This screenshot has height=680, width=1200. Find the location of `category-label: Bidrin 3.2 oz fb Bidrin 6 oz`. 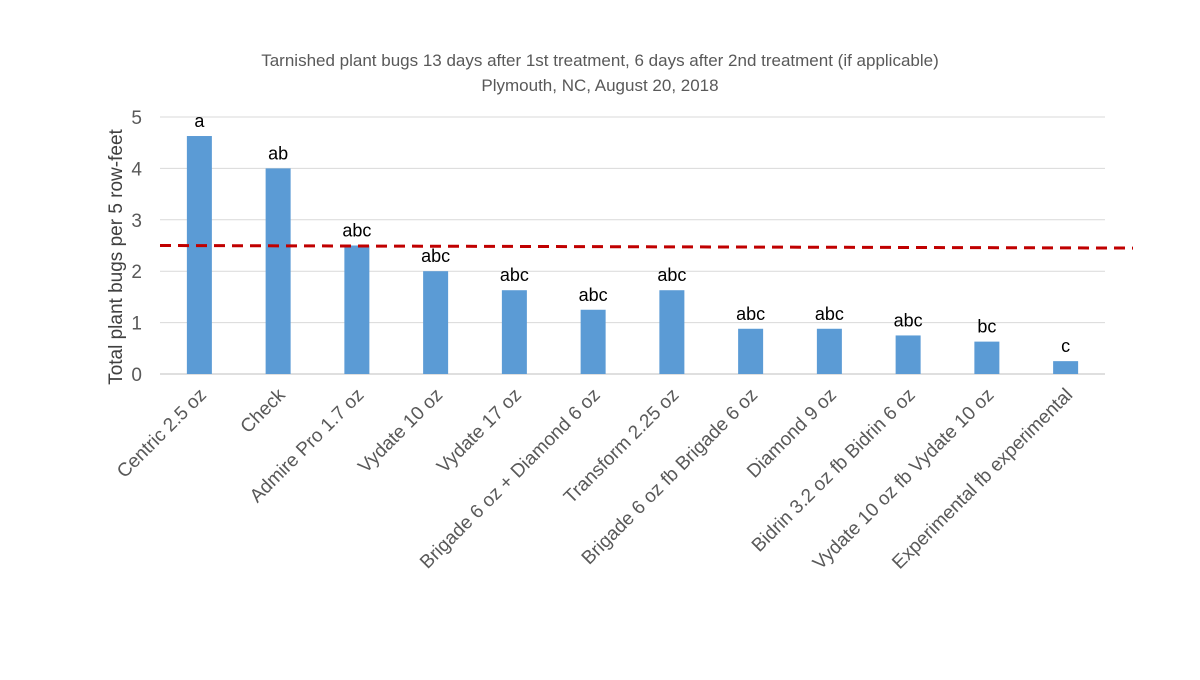

category-label: Bidrin 3.2 oz fb Bidrin 6 oz is located at coordinates (834, 471).